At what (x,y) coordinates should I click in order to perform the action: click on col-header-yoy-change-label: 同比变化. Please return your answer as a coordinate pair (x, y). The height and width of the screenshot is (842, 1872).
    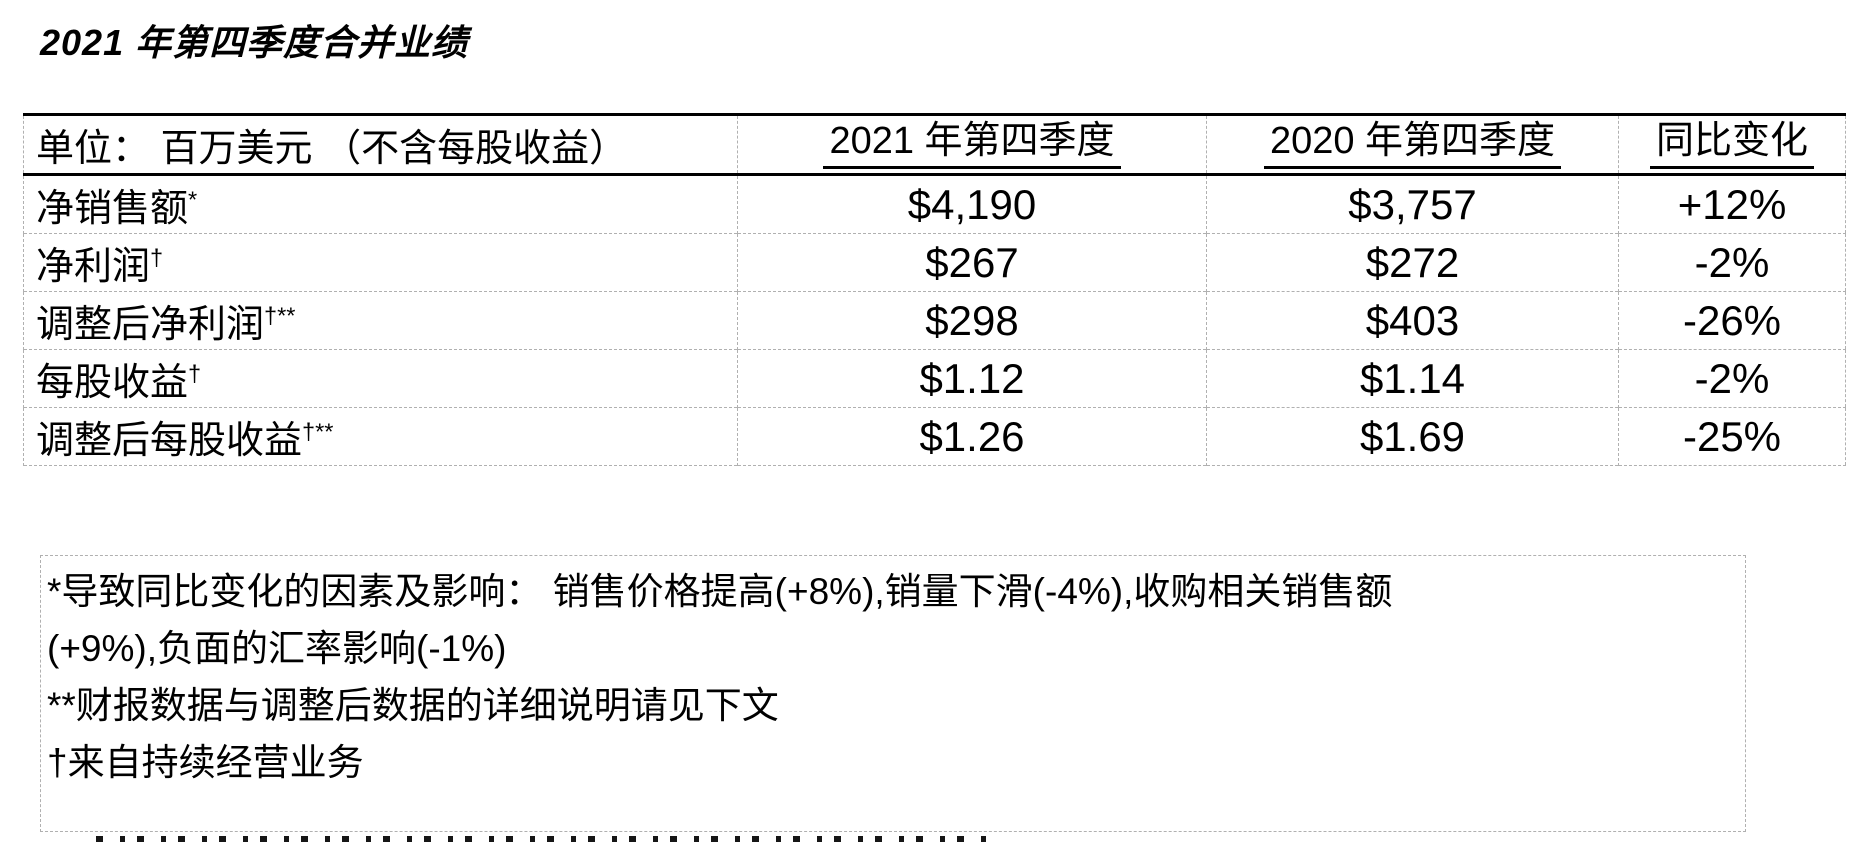
    Looking at the image, I should click on (1731, 144).